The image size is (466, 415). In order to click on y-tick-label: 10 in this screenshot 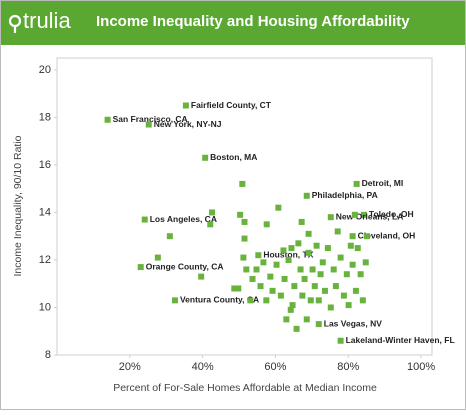, I will do `click(45, 307)`.